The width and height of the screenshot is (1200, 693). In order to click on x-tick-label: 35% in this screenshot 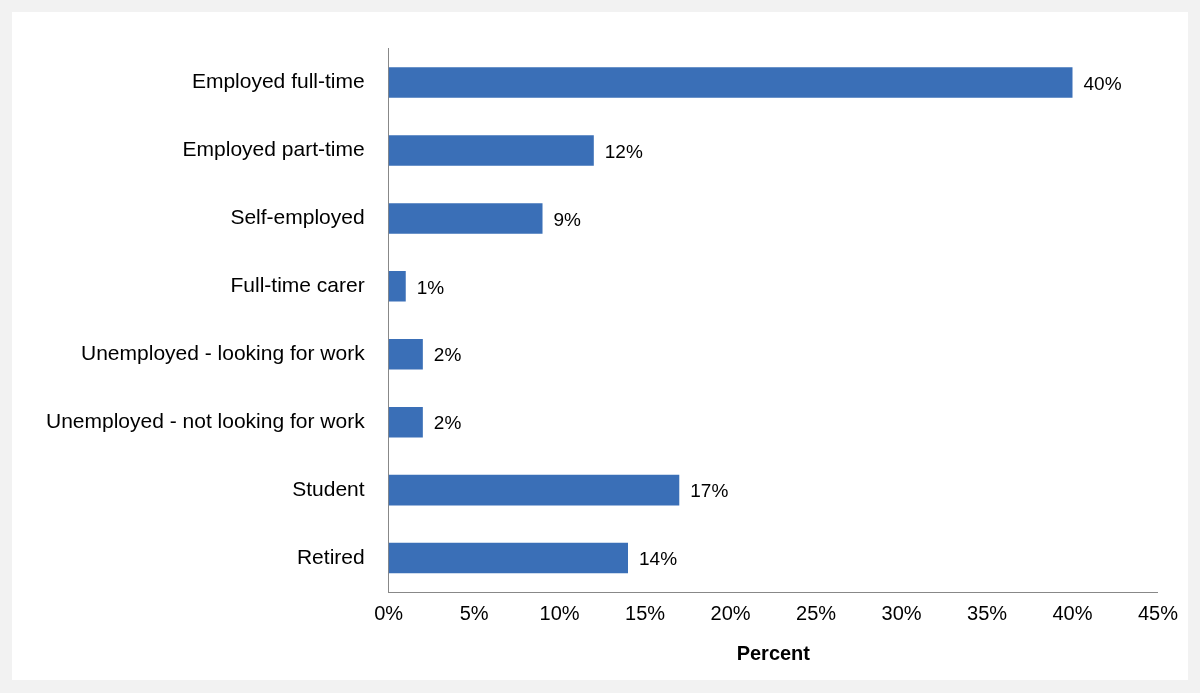, I will do `click(987, 612)`.